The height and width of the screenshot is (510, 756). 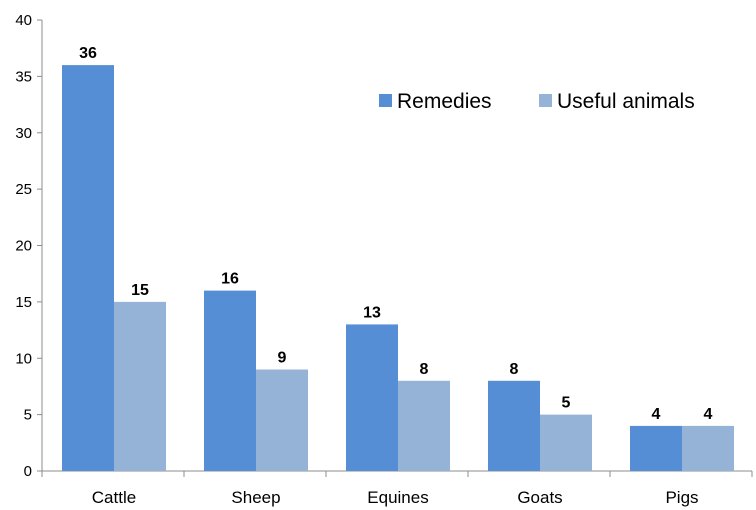 I want to click on bar-value-label: 16, so click(x=230, y=279).